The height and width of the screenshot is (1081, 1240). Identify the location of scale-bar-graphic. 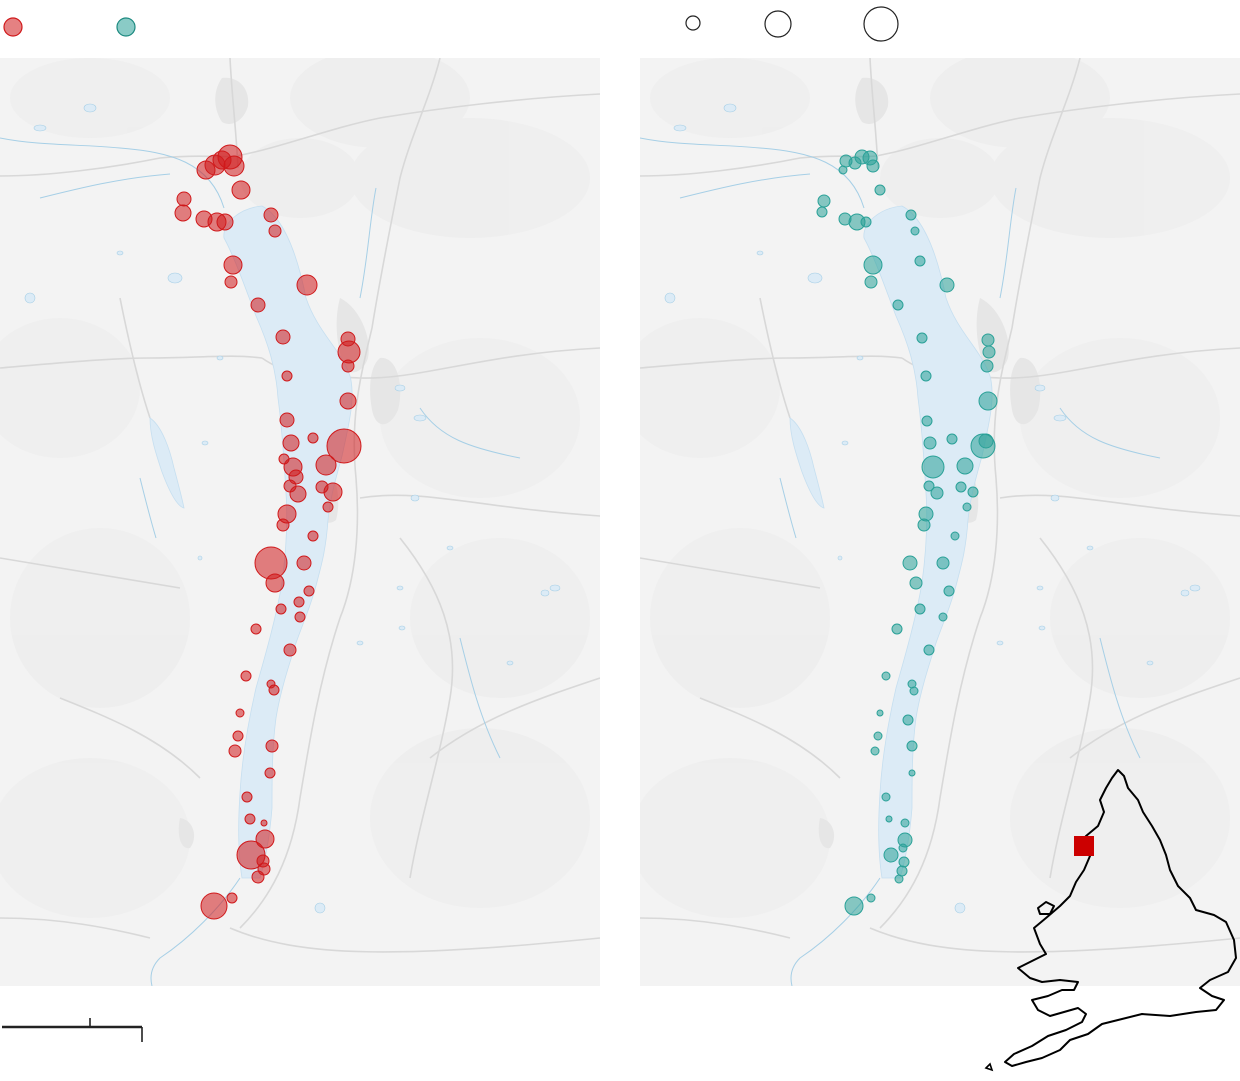
(72, 1030).